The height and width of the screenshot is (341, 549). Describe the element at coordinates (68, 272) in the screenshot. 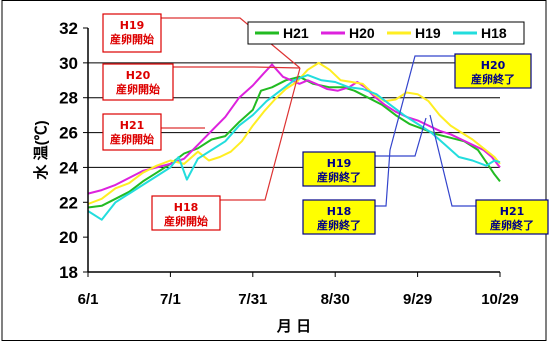

I see `y-tick-label: 18` at that location.